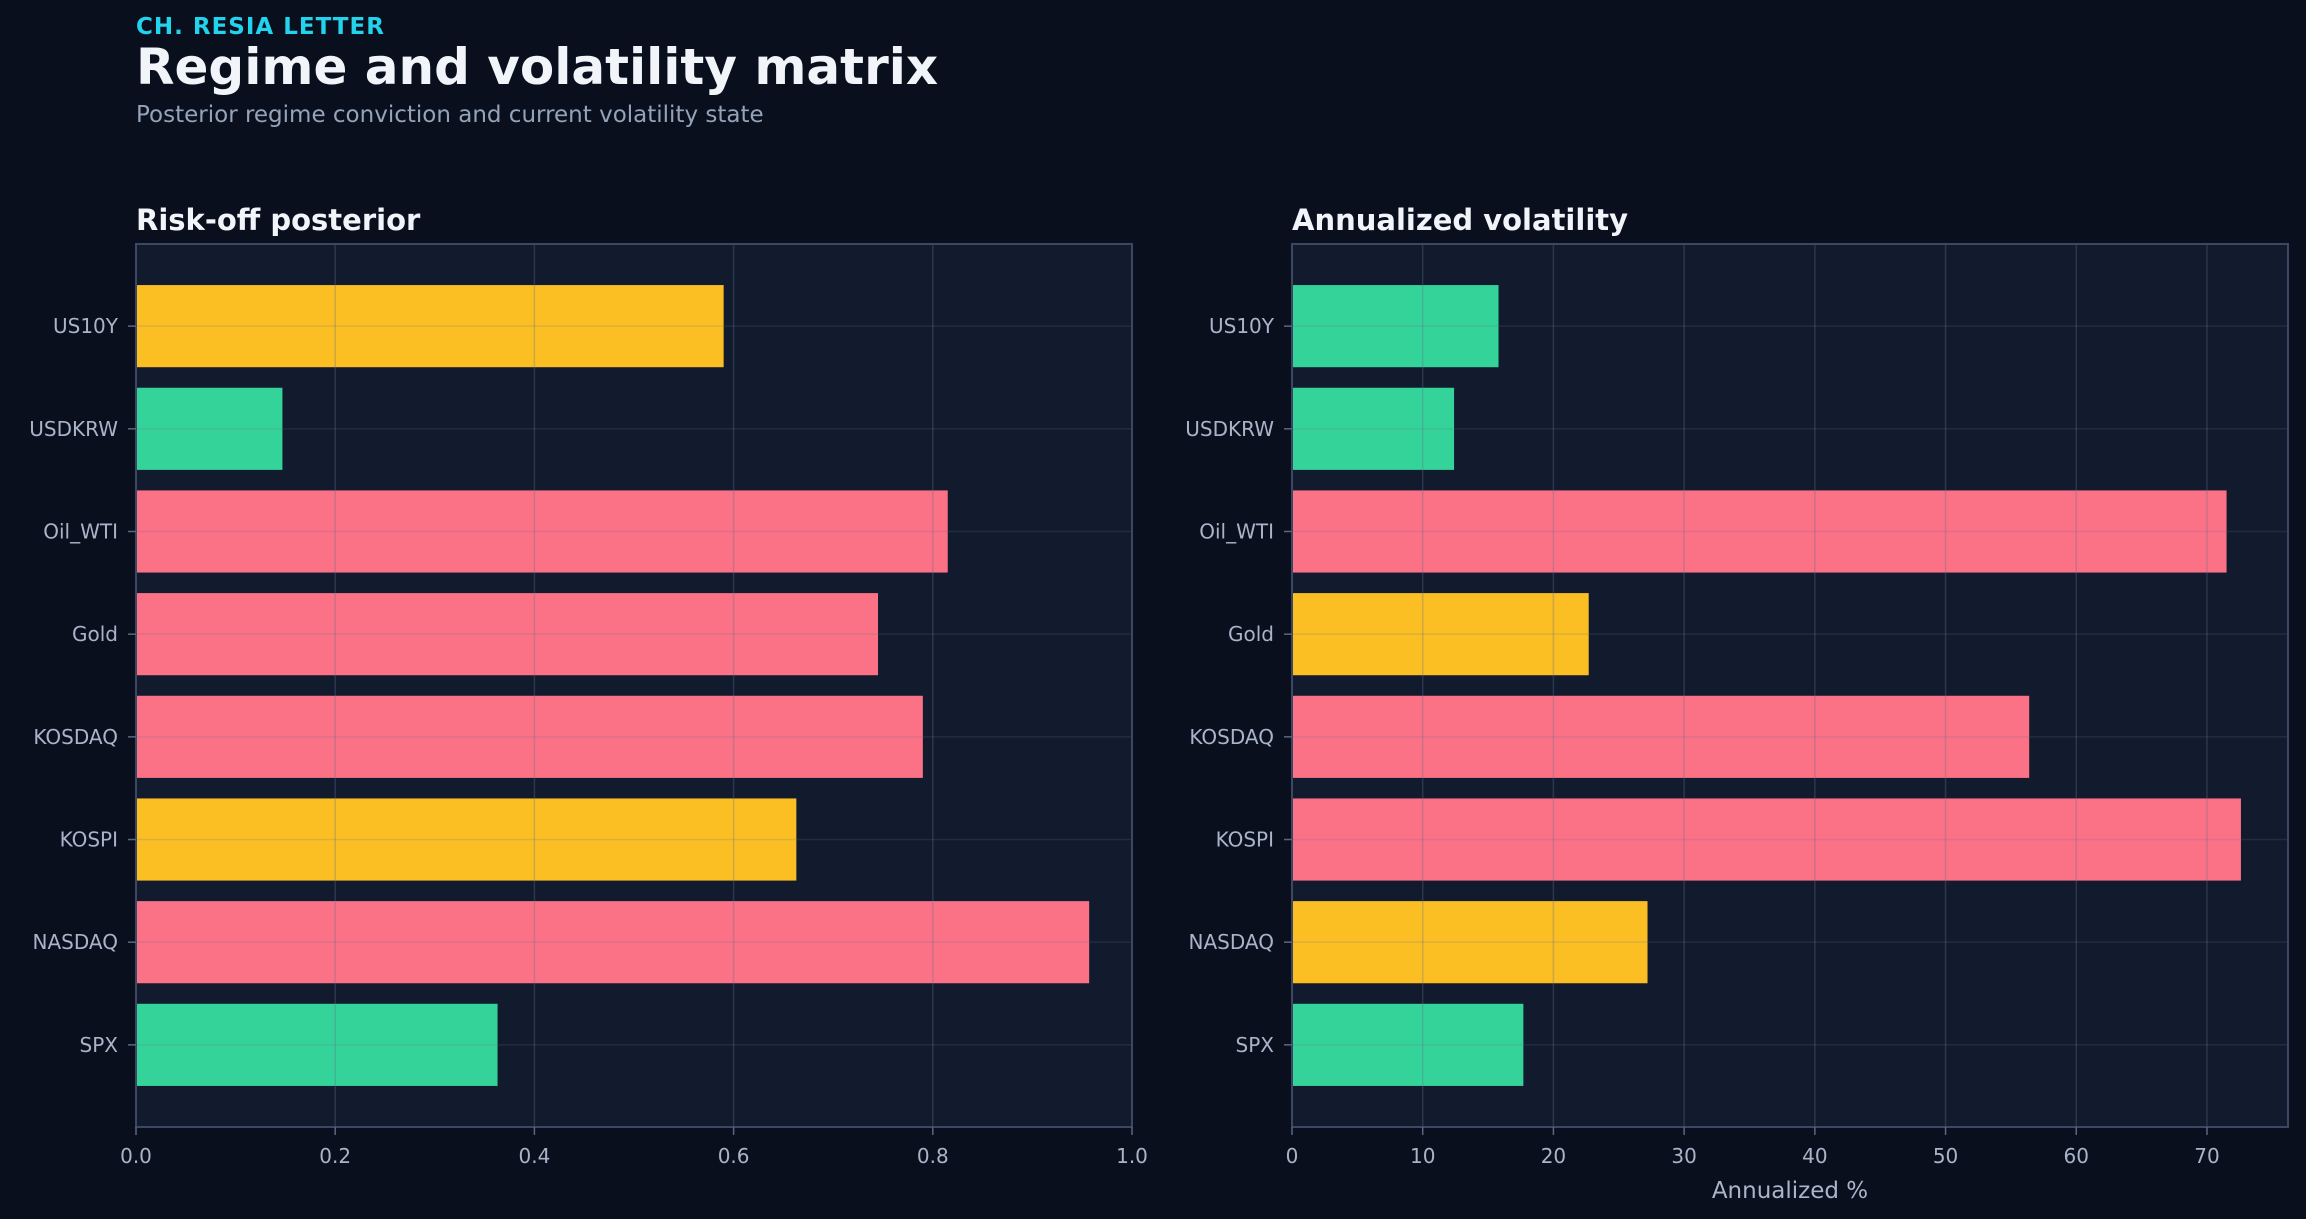 Image resolution: width=2306 pixels, height=1219 pixels. I want to click on x-tick-label: 0, so click(1292, 1156).